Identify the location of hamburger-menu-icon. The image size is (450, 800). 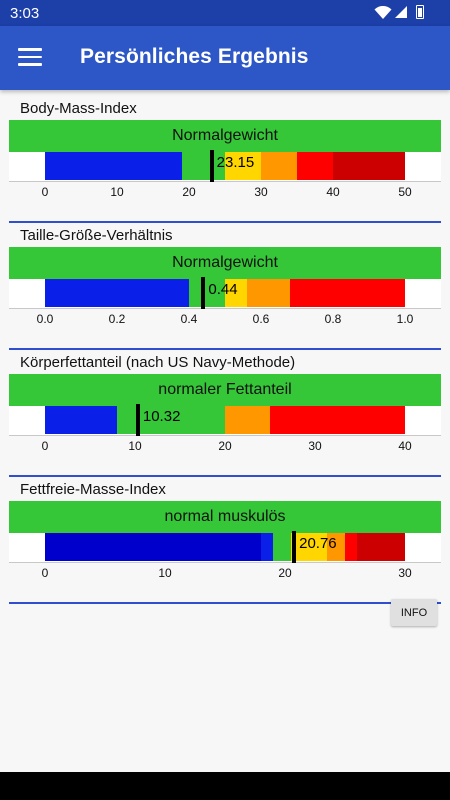
(30, 58).